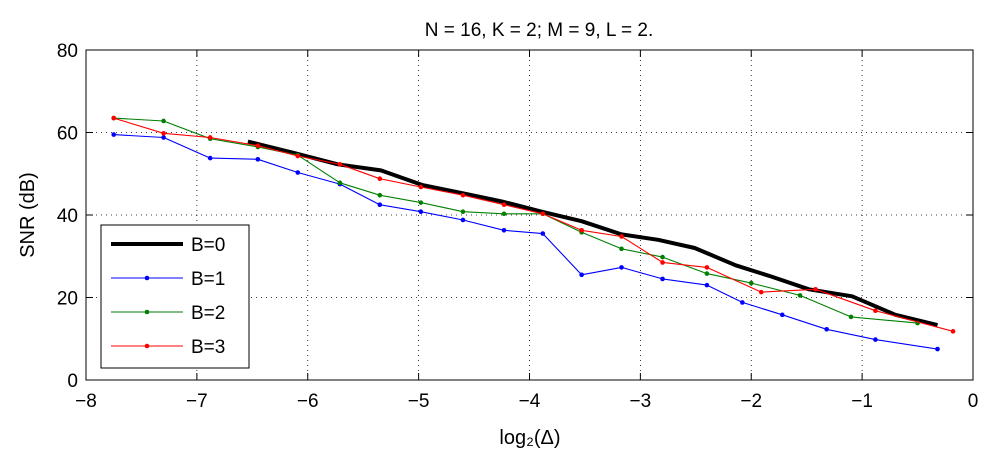 The height and width of the screenshot is (457, 987). Describe the element at coordinates (72, 381) in the screenshot. I see `y-tick-label: 0` at that location.